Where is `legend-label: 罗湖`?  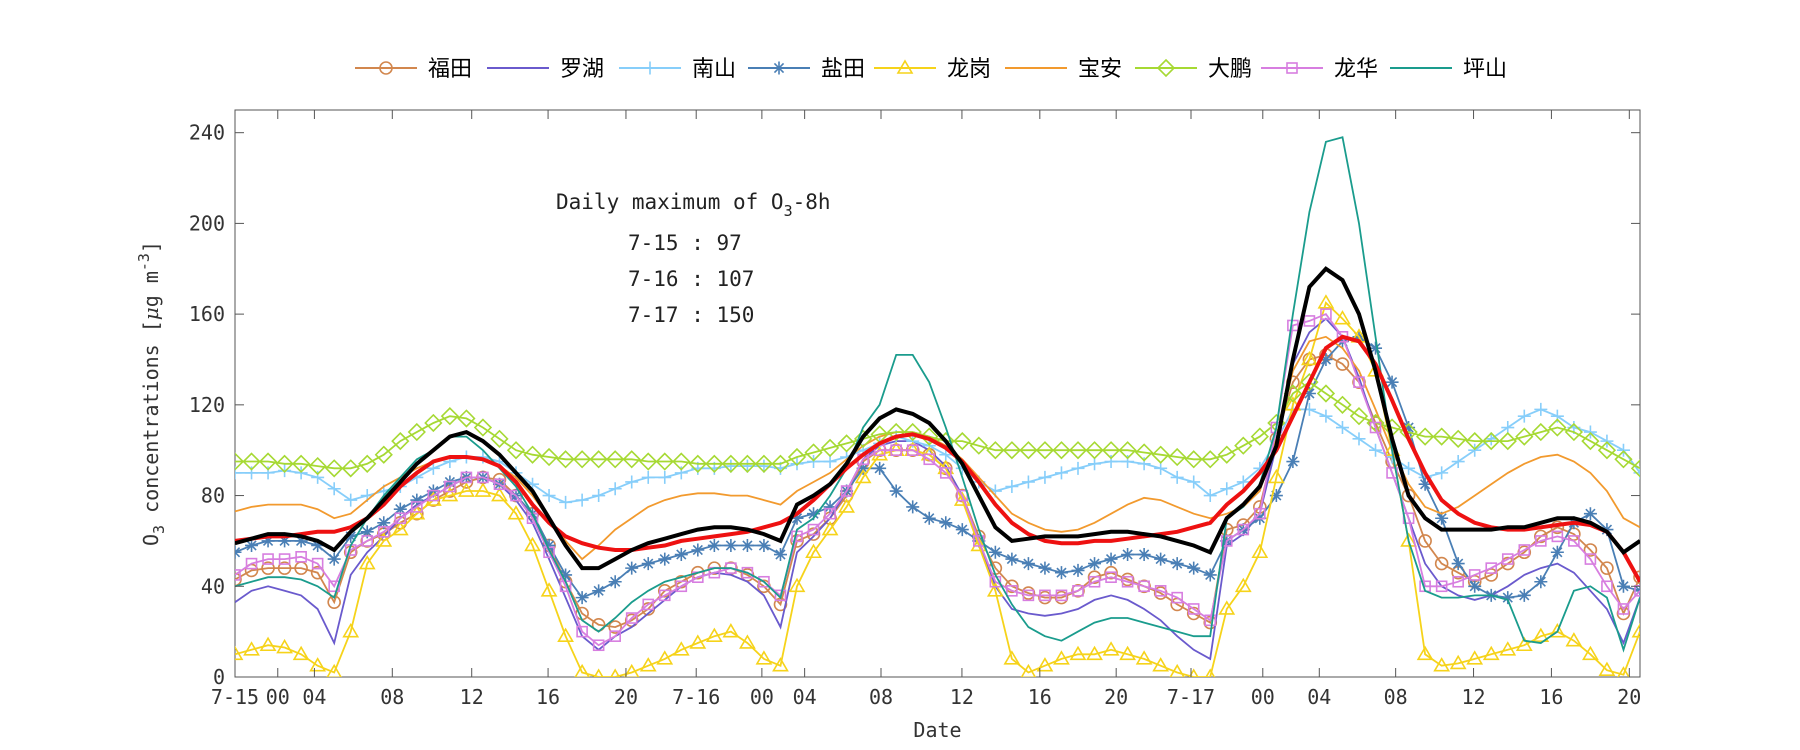
legend-label: 罗湖 is located at coordinates (582, 69).